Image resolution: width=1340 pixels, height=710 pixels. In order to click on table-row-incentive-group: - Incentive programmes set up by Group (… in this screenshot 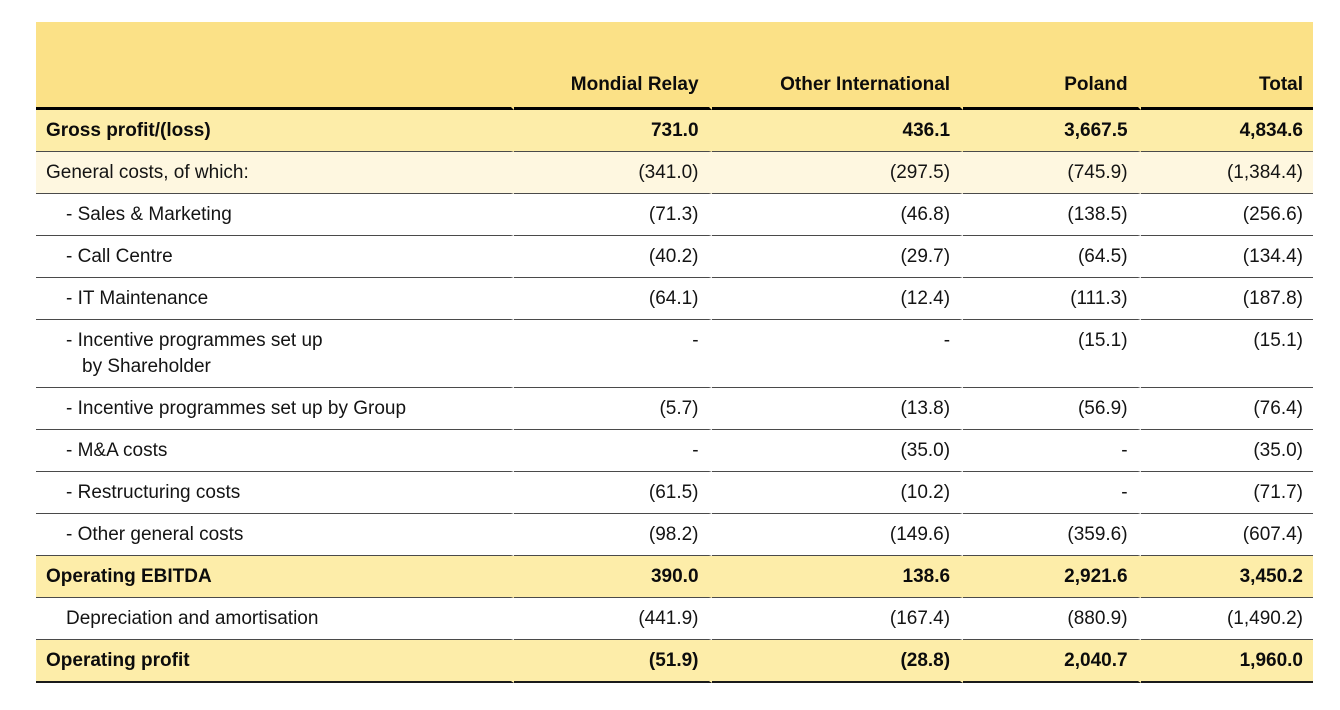, I will do `click(674, 409)`.